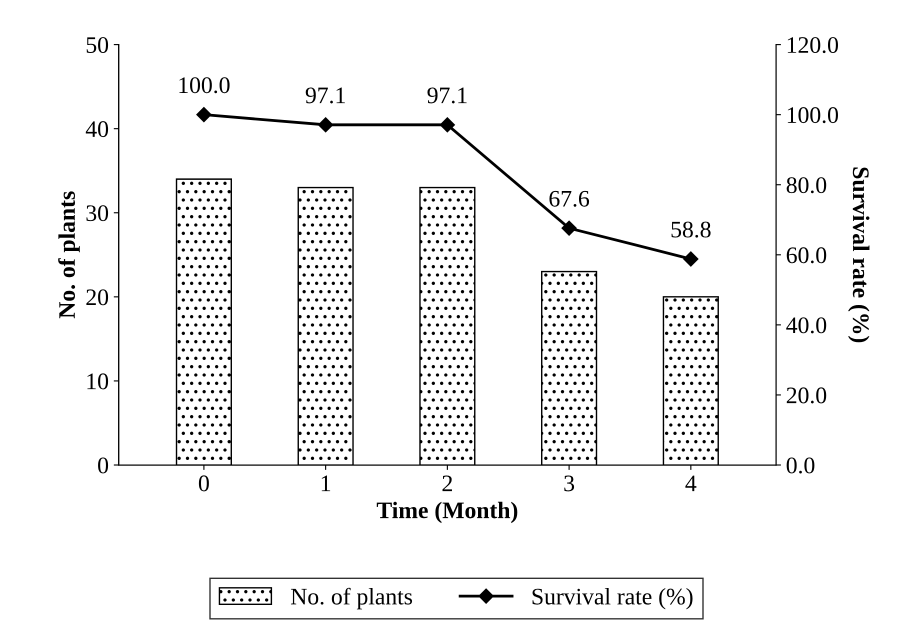 The height and width of the screenshot is (637, 913). What do you see at coordinates (103, 466) in the screenshot?
I see `y-tick-label: 0` at bounding box center [103, 466].